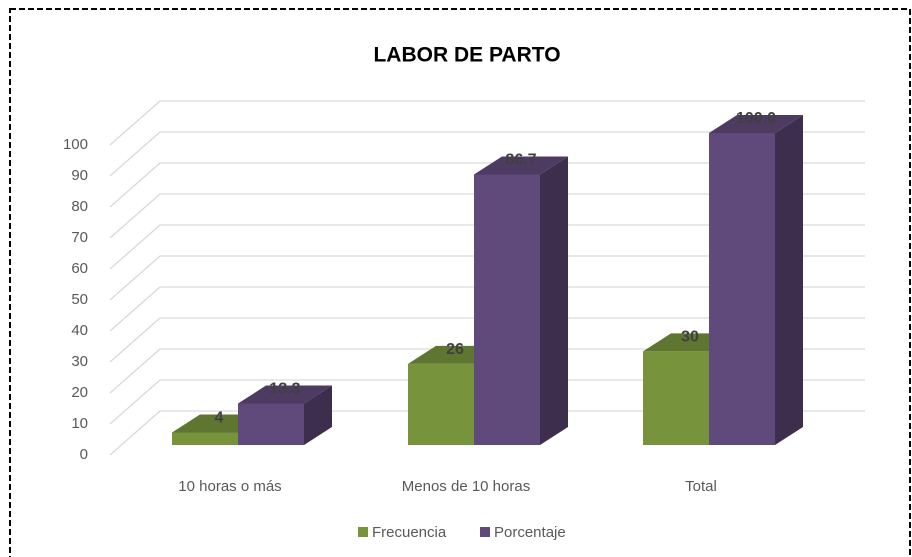 The width and height of the screenshot is (912, 557). Describe the element at coordinates (75, 144) in the screenshot. I see `y-tick-label: 100` at that location.